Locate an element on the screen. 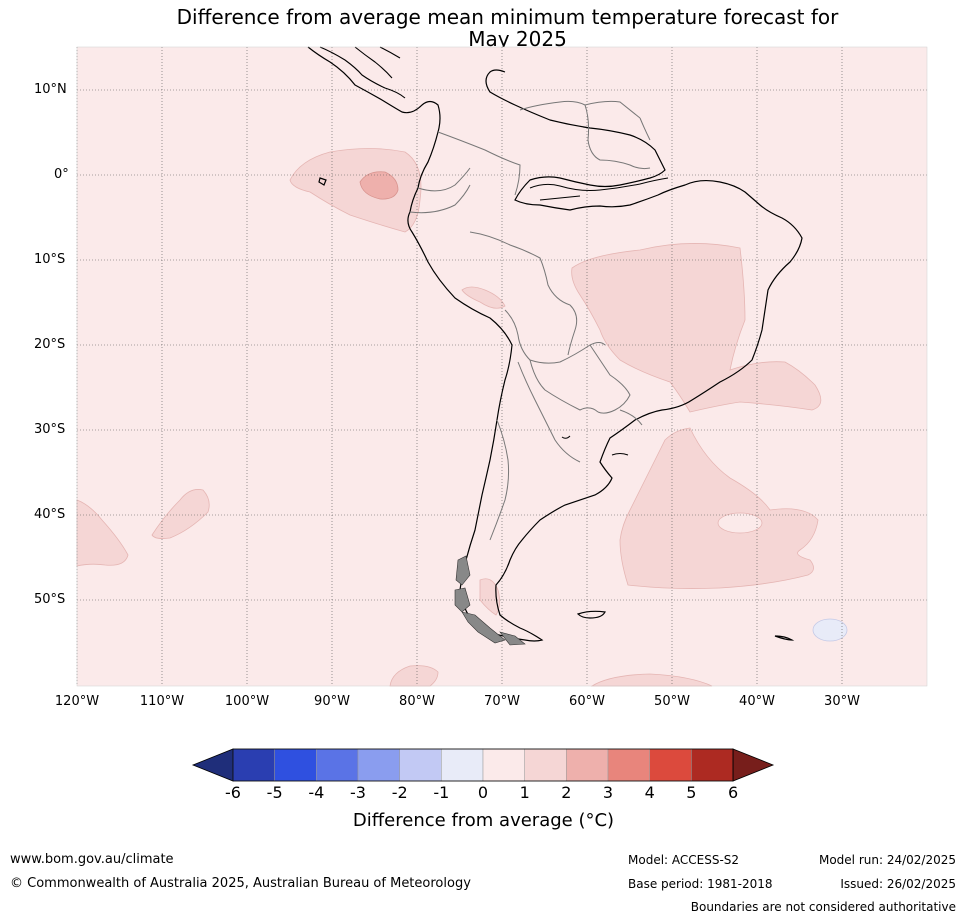 The height and width of the screenshot is (919, 965). lon-label-50w: 50°W is located at coordinates (672, 701).